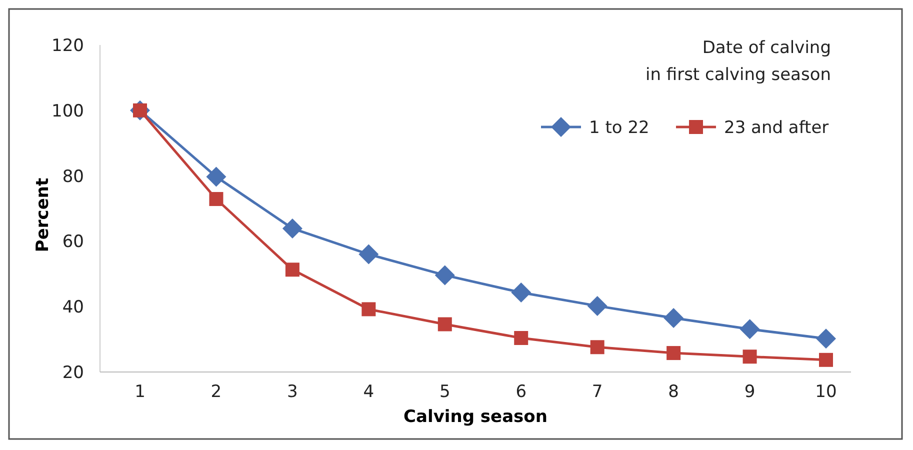 The width and height of the screenshot is (913, 450). What do you see at coordinates (68, 46) in the screenshot?
I see `y-tick-label: 120` at bounding box center [68, 46].